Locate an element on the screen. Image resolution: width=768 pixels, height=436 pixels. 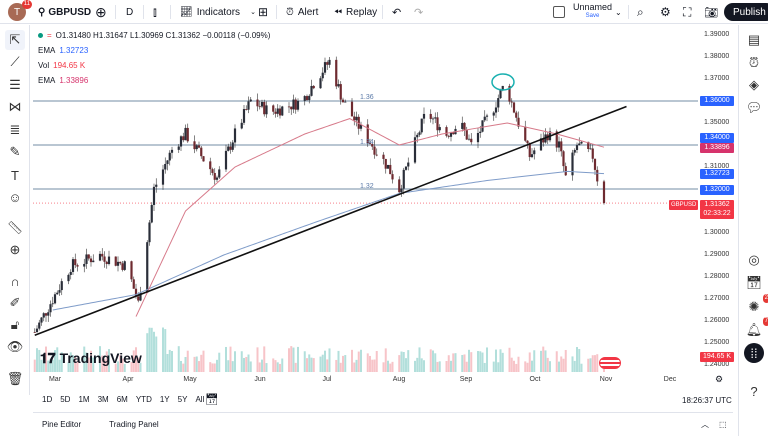
ema-legend-row: EMA 1.32723 is located at coordinates (154, 50).